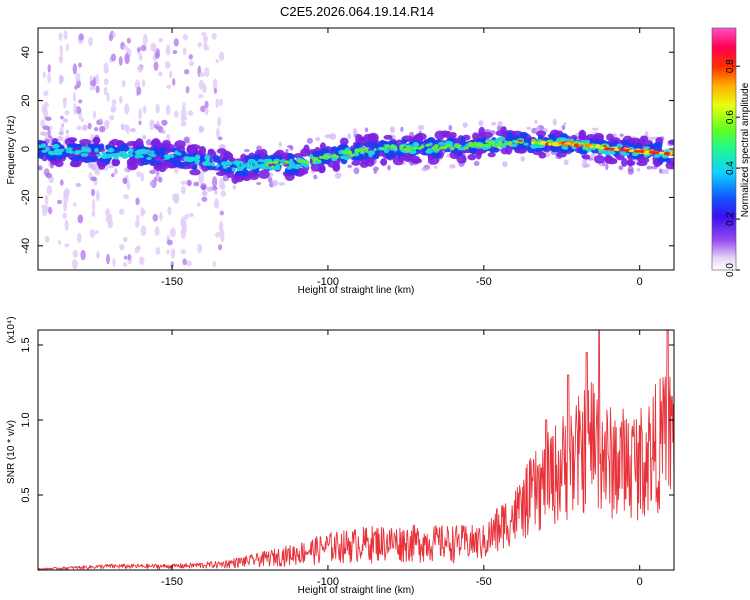 The width and height of the screenshot is (750, 600). Describe the element at coordinates (26, 52) in the screenshot. I see `y-tick-label: 40` at that location.